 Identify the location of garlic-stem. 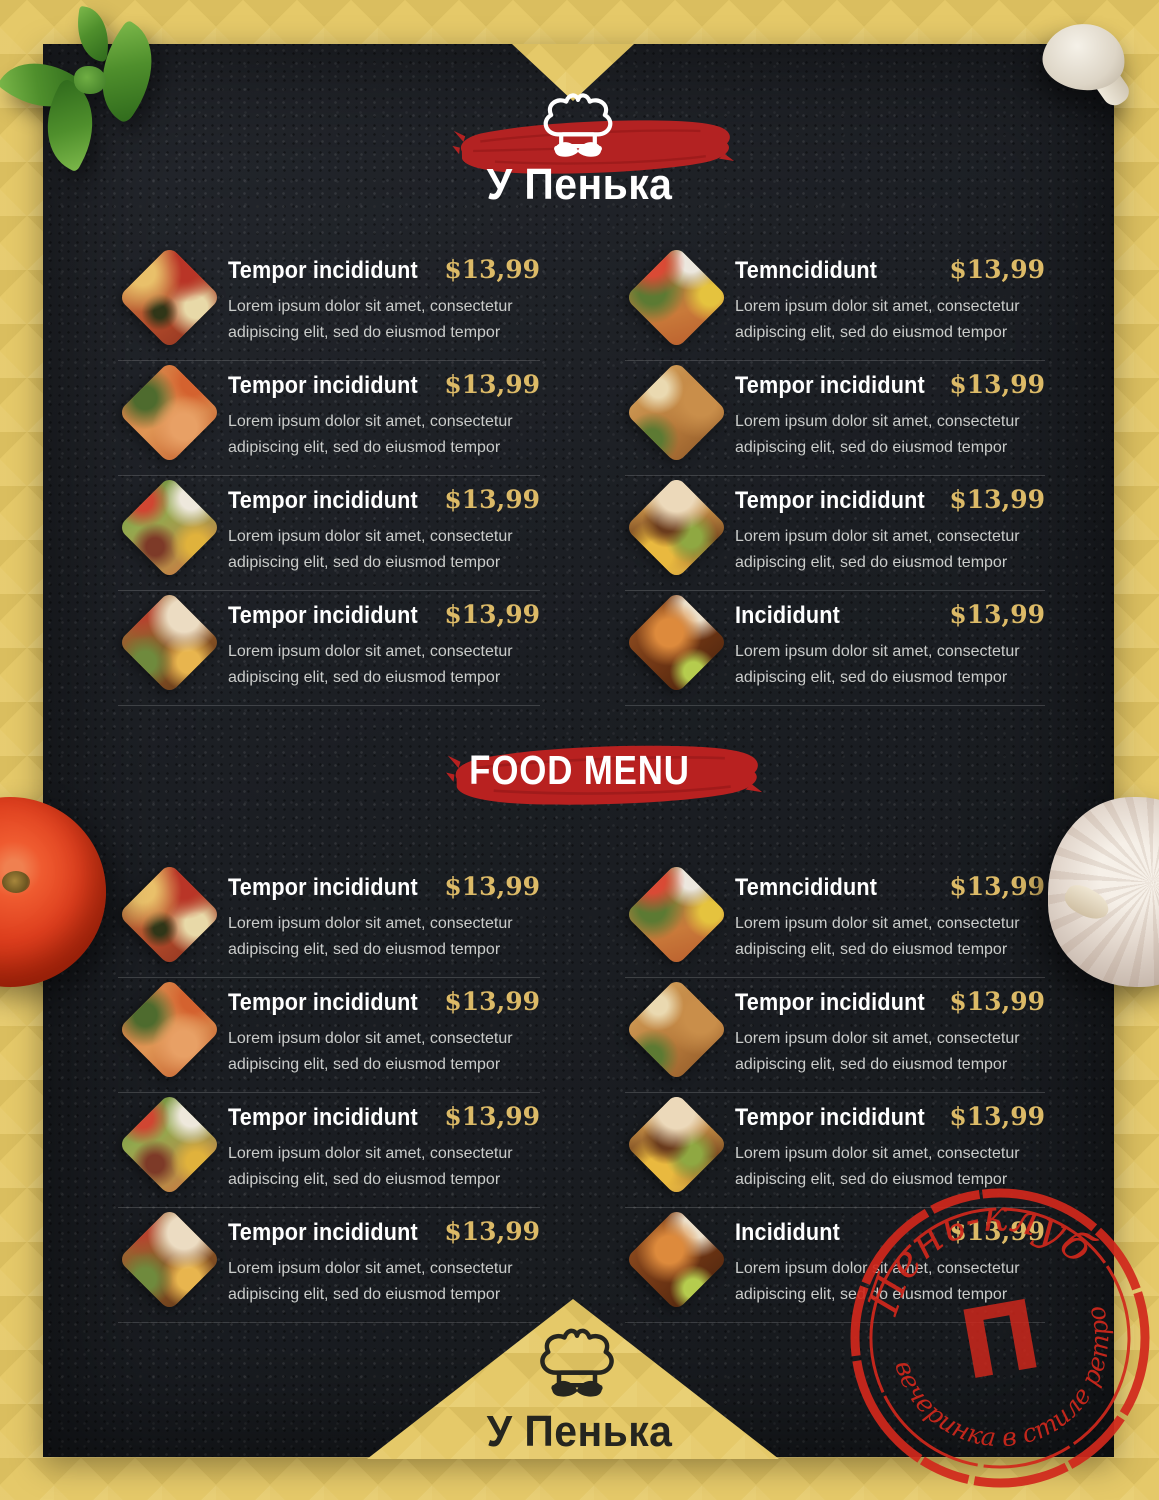
(1087, 902).